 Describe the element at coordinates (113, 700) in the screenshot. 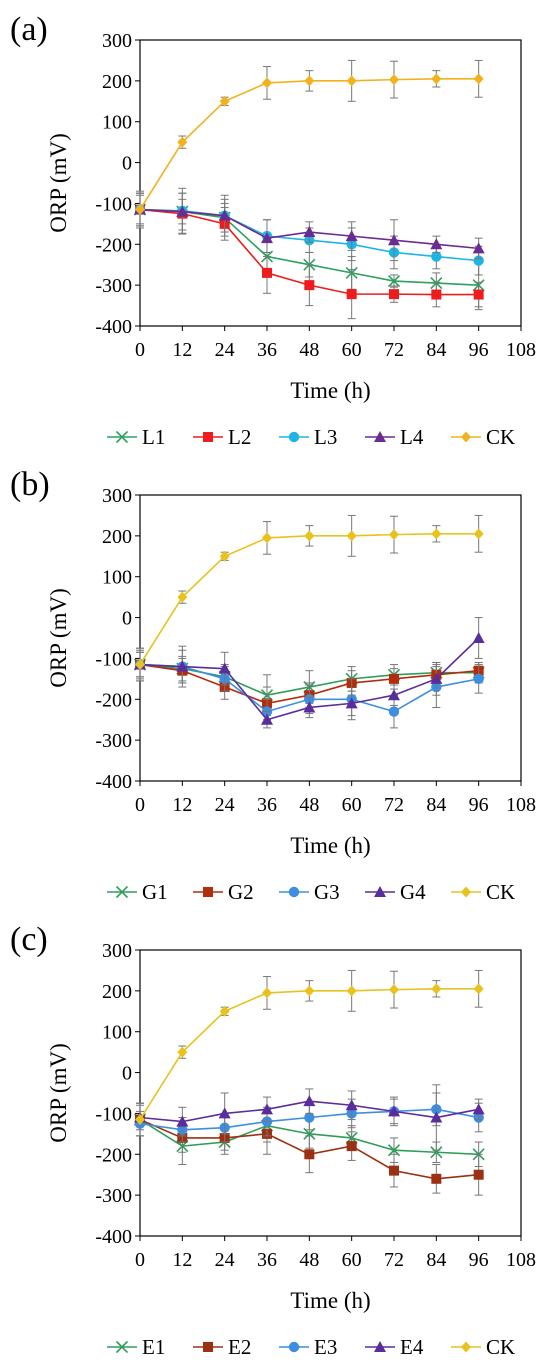

I see `y-tick-label: -200` at that location.